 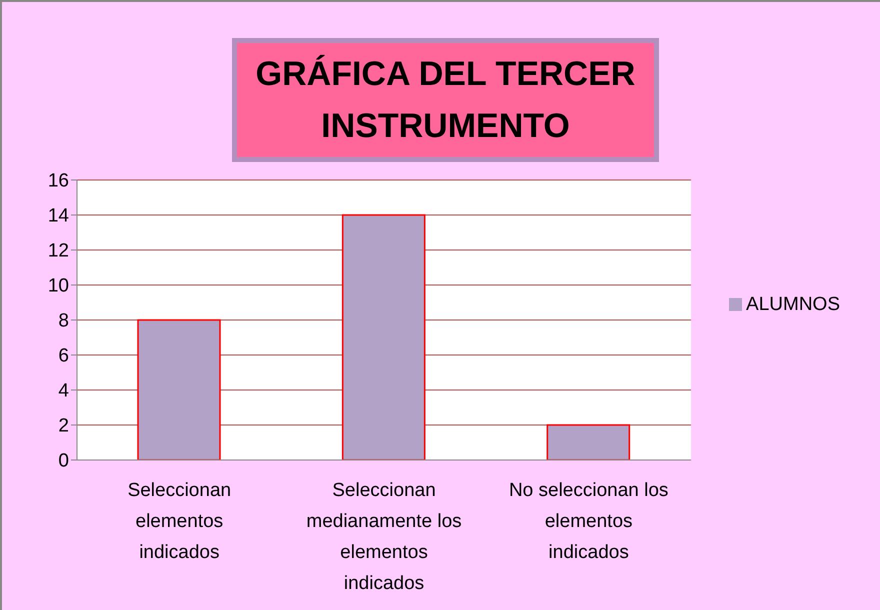 I want to click on y-tick-label: 10, so click(x=58, y=286).